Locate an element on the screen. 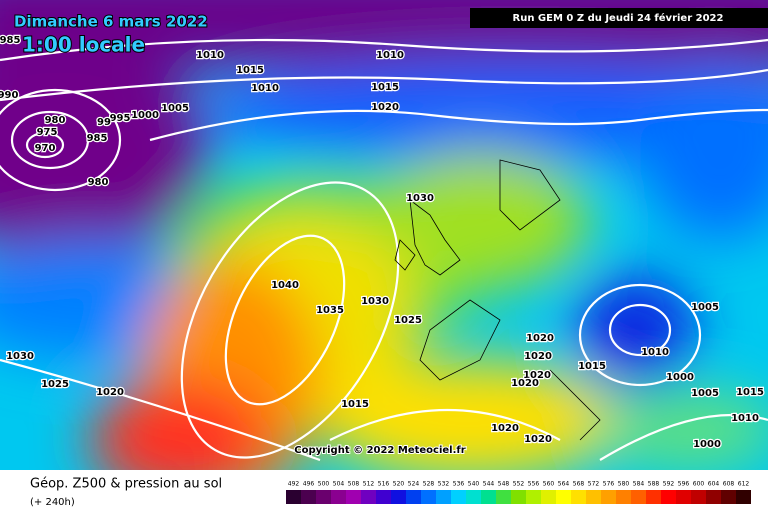 This screenshot has height=516, width=768. scale-label: 580 is located at coordinates (624, 484).